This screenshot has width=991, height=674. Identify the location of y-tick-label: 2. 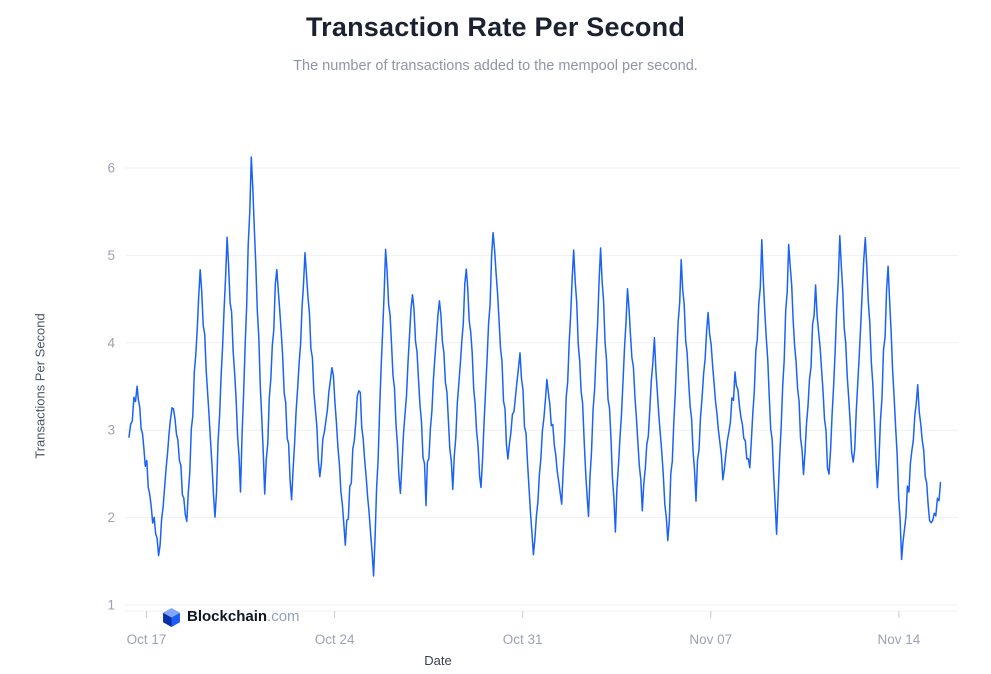
(111, 517).